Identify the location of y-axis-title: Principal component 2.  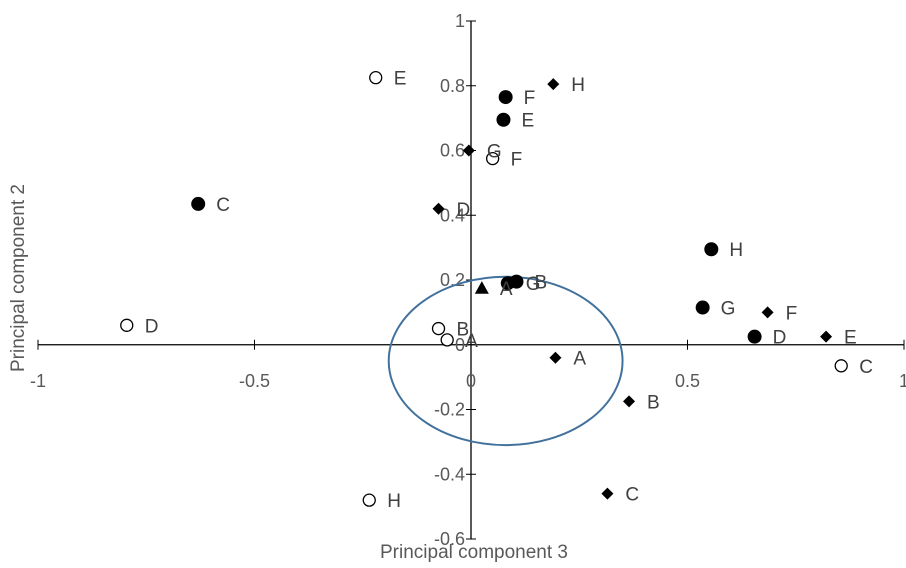
(18, 278).